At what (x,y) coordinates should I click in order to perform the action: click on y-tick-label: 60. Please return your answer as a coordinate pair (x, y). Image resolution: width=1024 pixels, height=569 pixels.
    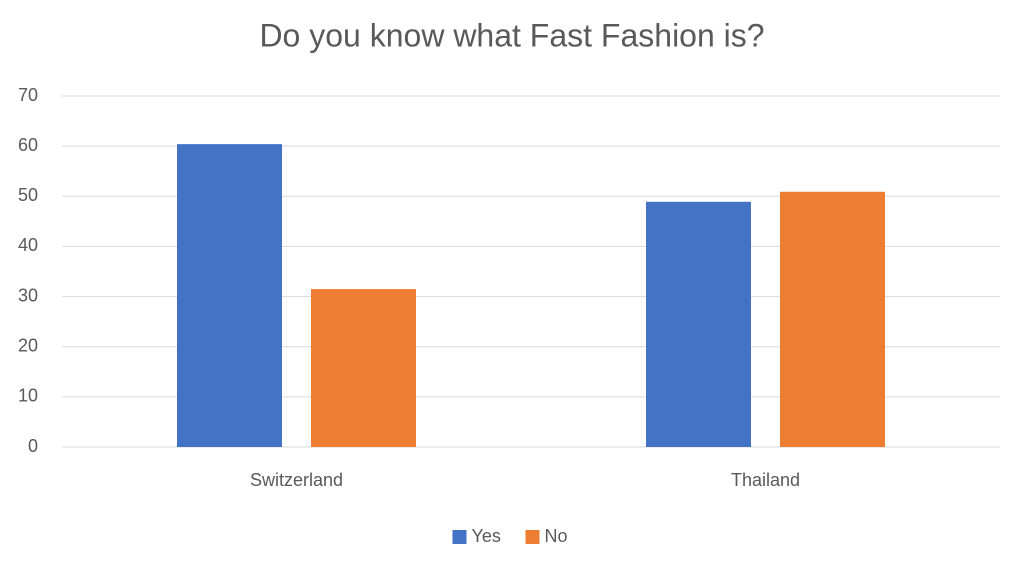
    Looking at the image, I should click on (28, 145).